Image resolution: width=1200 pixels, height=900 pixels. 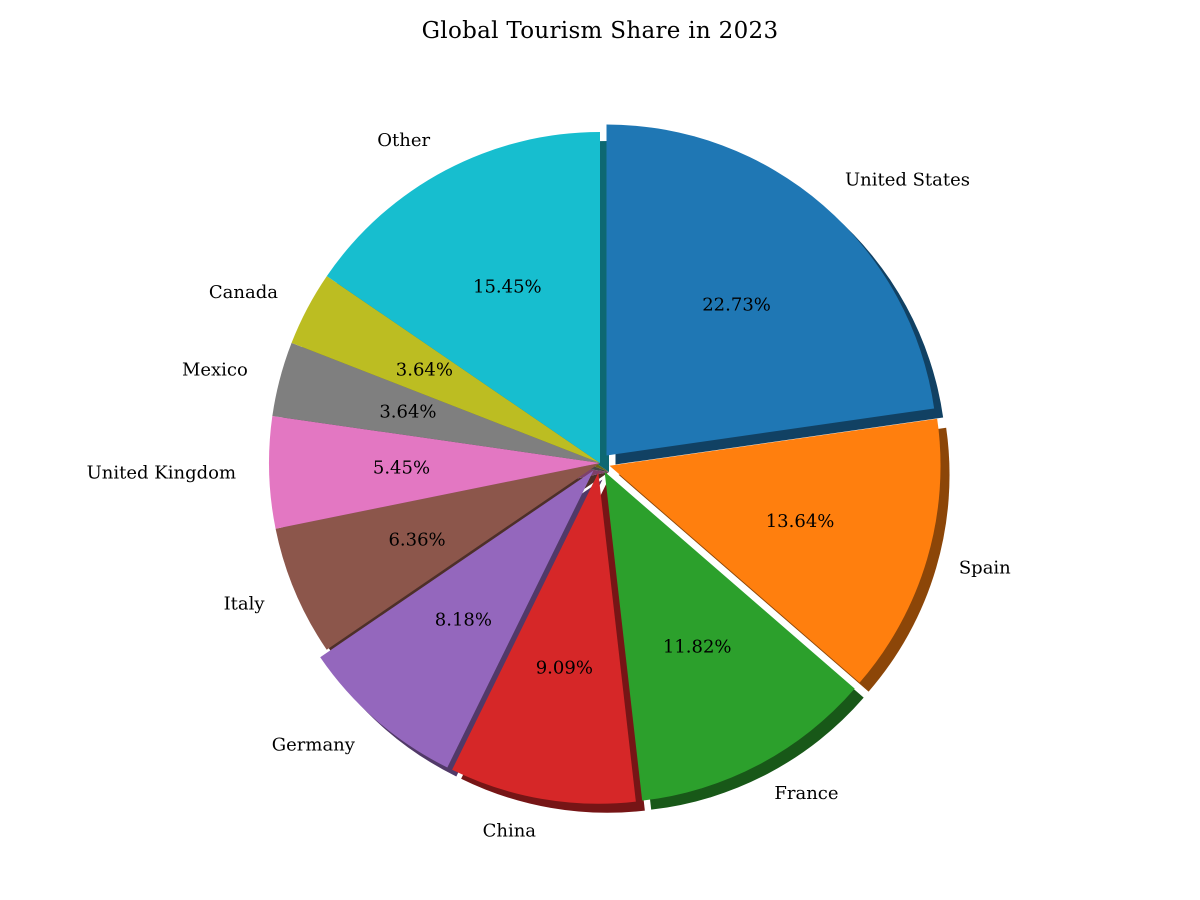 I want to click on pie-slice-canada, so click(x=445, y=369).